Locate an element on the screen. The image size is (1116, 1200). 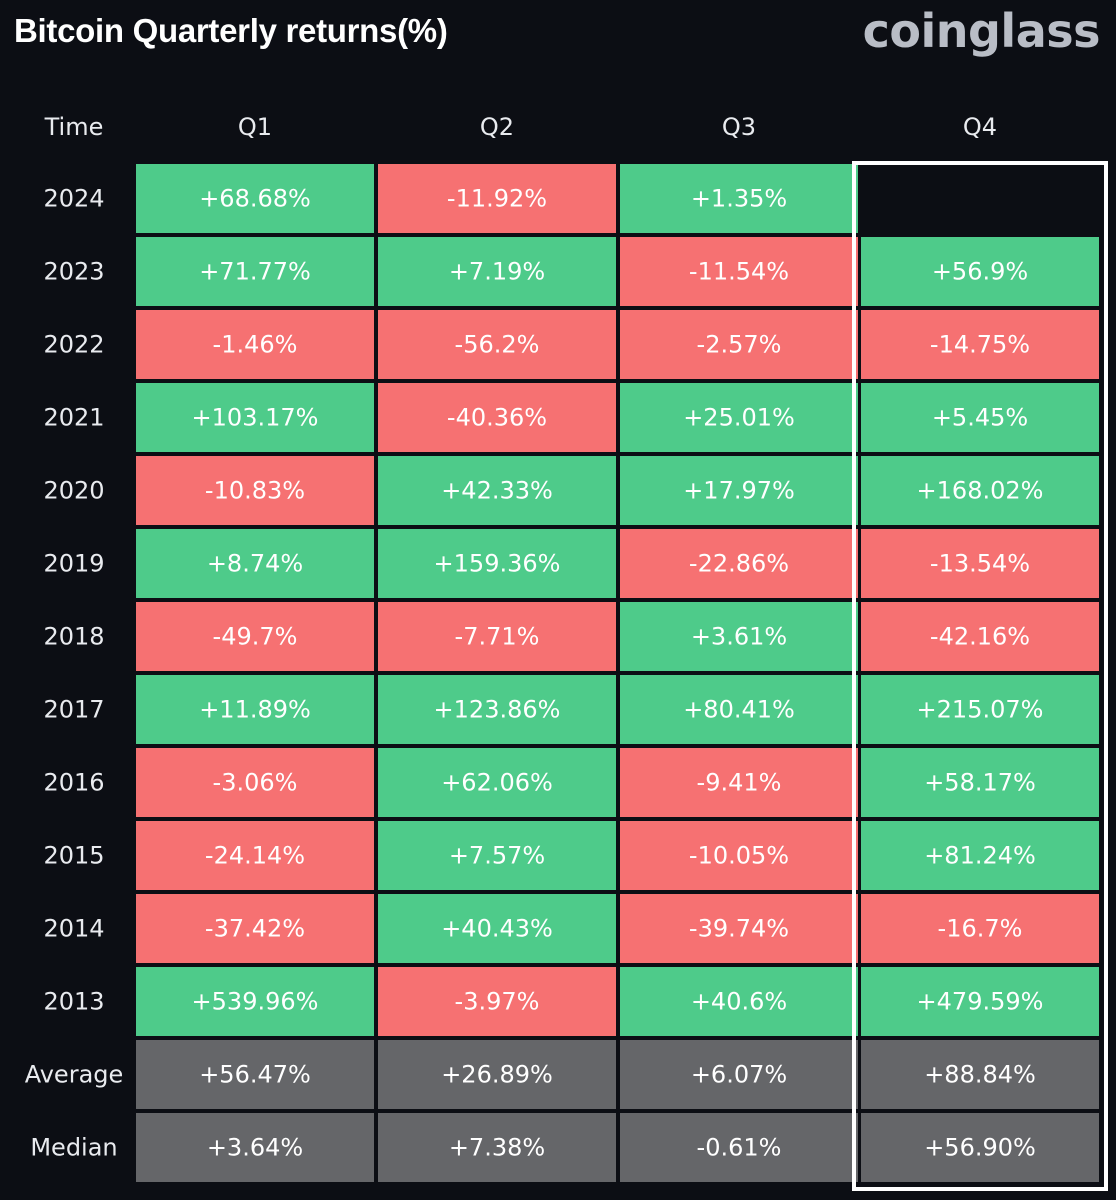
cell-value: -9.41% is located at coordinates (739, 783).